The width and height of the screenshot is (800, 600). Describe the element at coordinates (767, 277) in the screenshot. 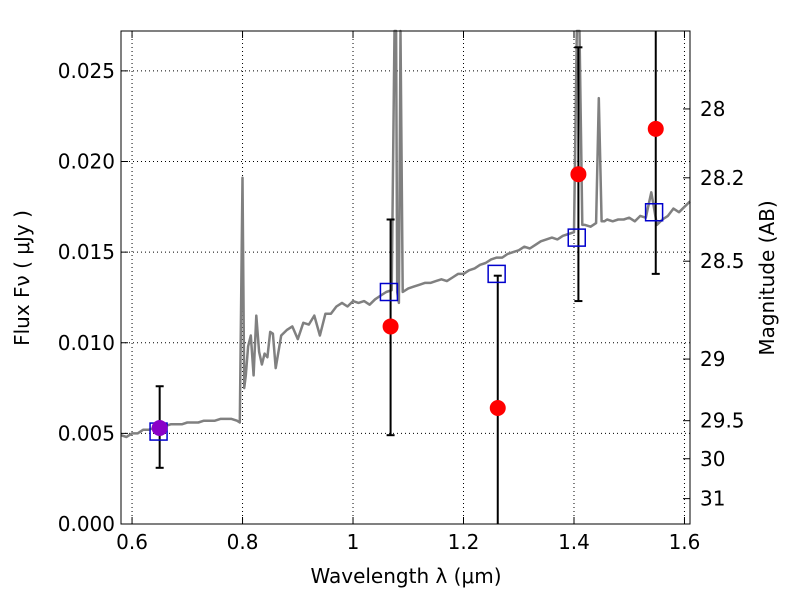

I see `y-axis-right-label: Magnitude (AB)` at that location.